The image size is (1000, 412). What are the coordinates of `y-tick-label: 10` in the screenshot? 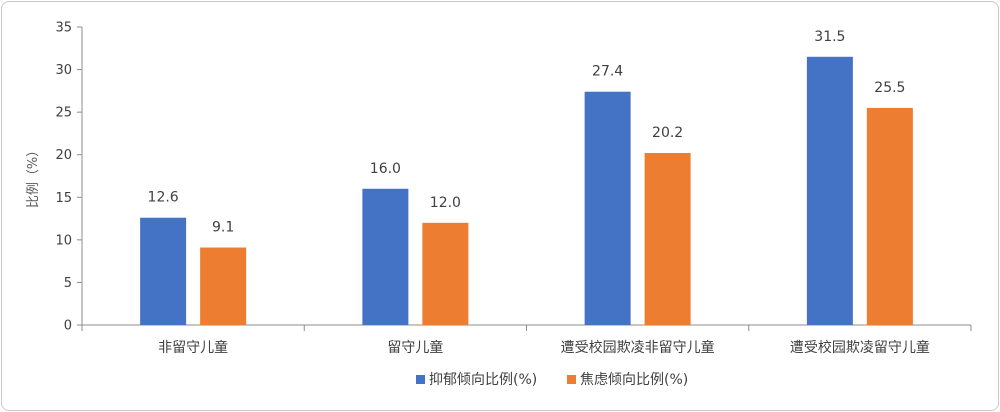 It's located at (63, 240).